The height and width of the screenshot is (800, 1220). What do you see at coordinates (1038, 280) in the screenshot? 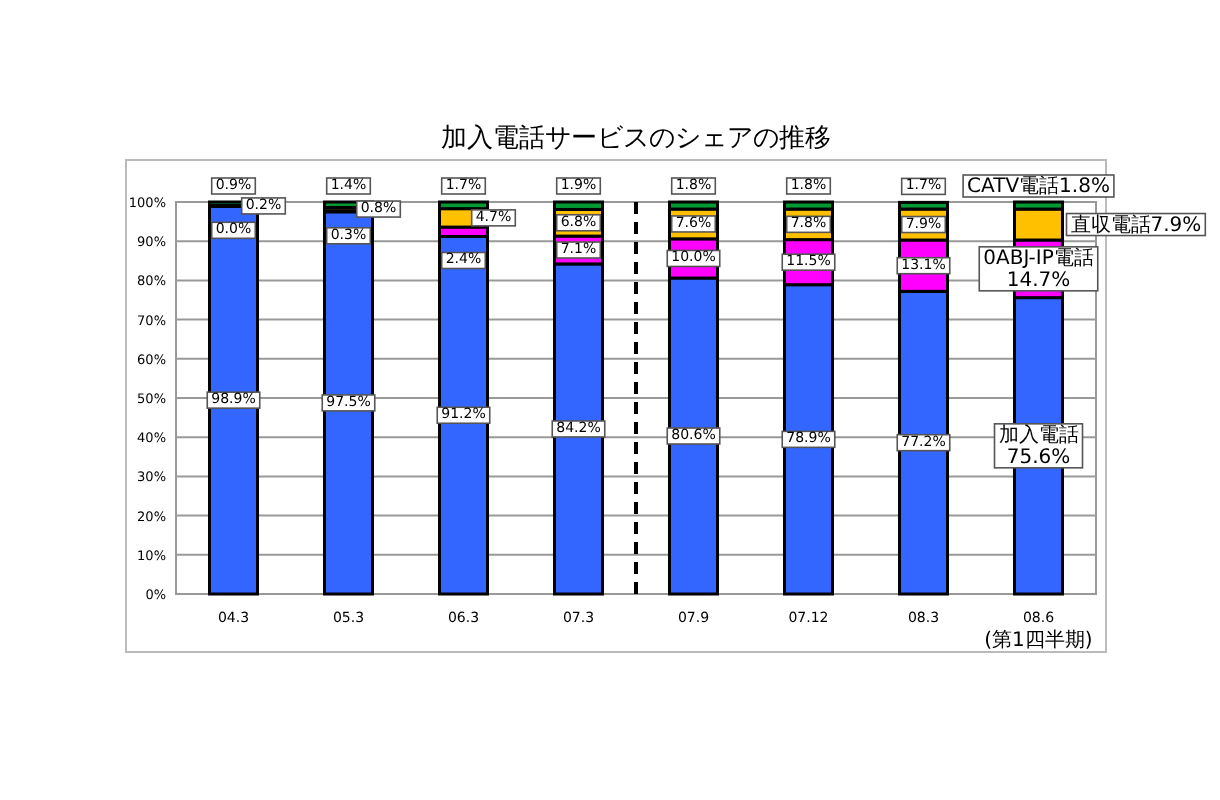
I see `data-label: 14.7%` at bounding box center [1038, 280].